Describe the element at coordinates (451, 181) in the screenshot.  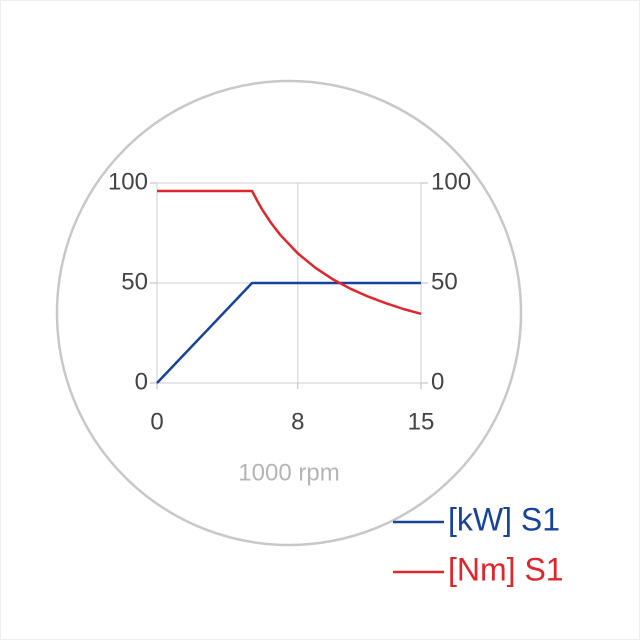
I see `y2-tick-label: 100` at that location.